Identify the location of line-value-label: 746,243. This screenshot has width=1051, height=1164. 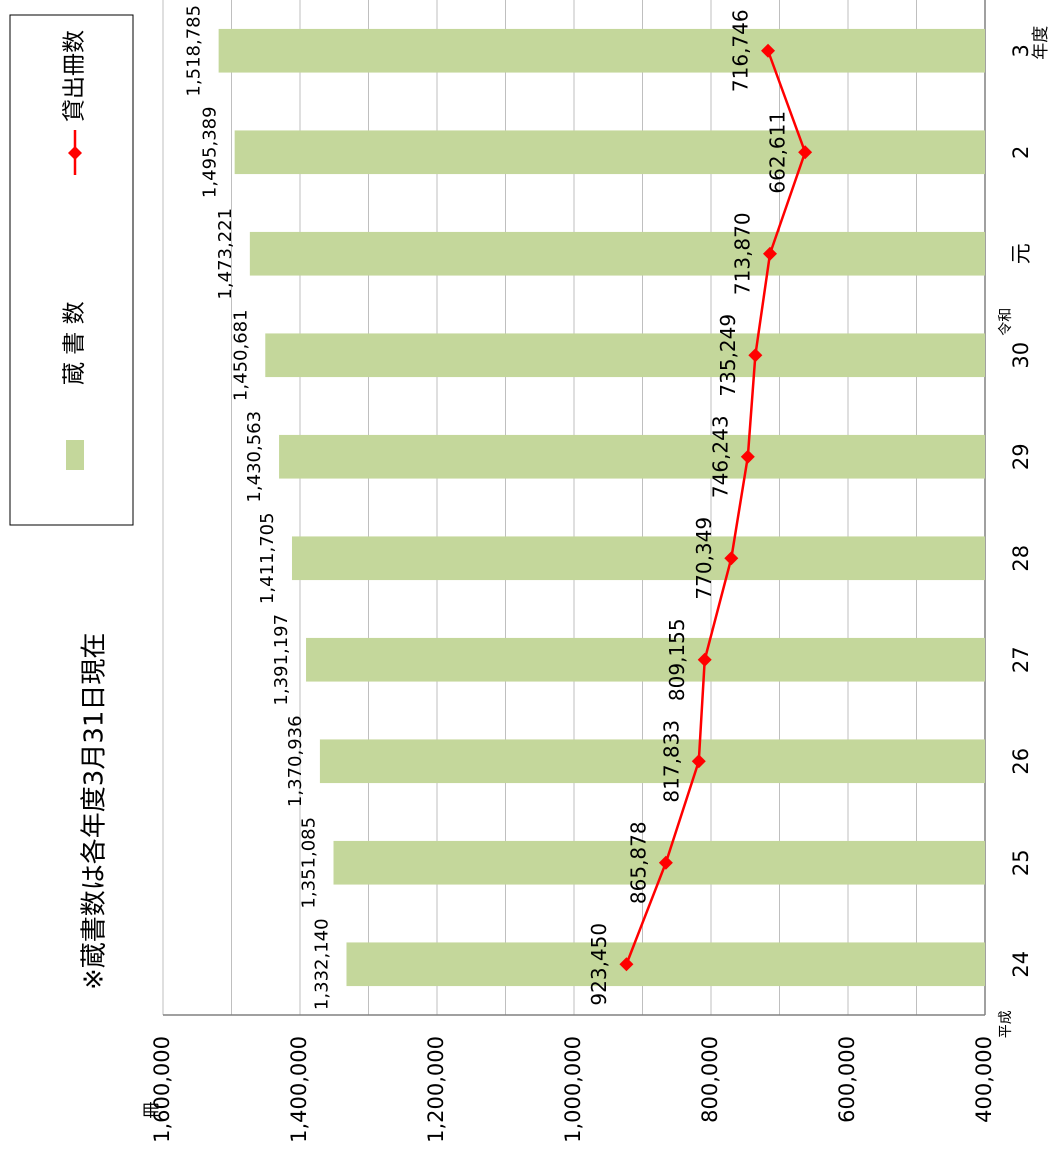
(720, 456).